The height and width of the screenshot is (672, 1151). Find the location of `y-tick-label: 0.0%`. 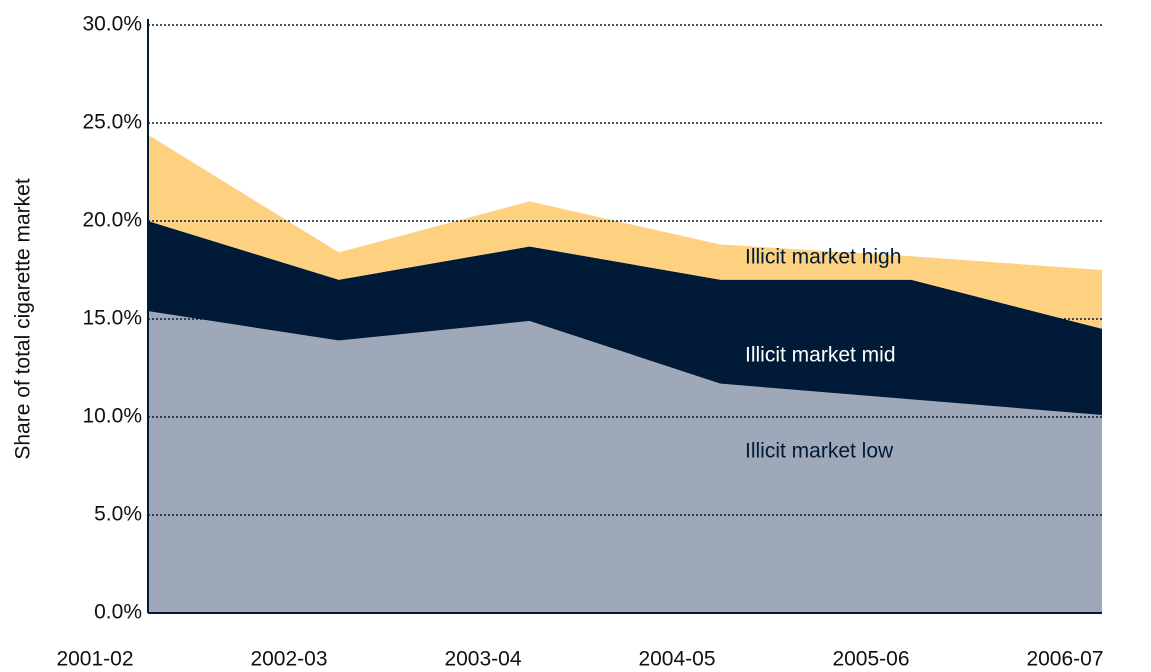

y-tick-label: 0.0% is located at coordinates (118, 612).